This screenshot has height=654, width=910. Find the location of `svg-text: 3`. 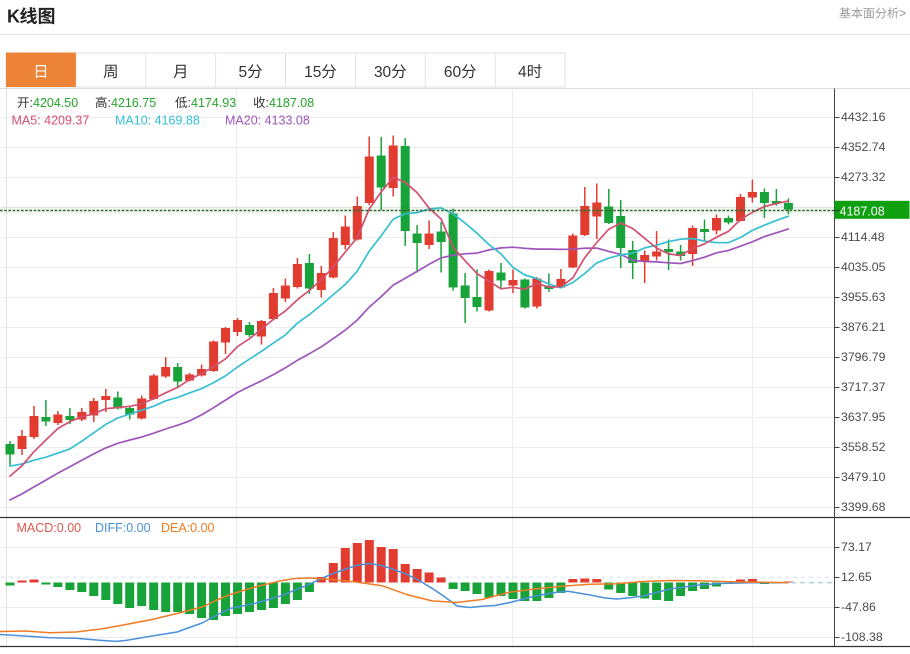

svg-text: 3 is located at coordinates (378, 72).